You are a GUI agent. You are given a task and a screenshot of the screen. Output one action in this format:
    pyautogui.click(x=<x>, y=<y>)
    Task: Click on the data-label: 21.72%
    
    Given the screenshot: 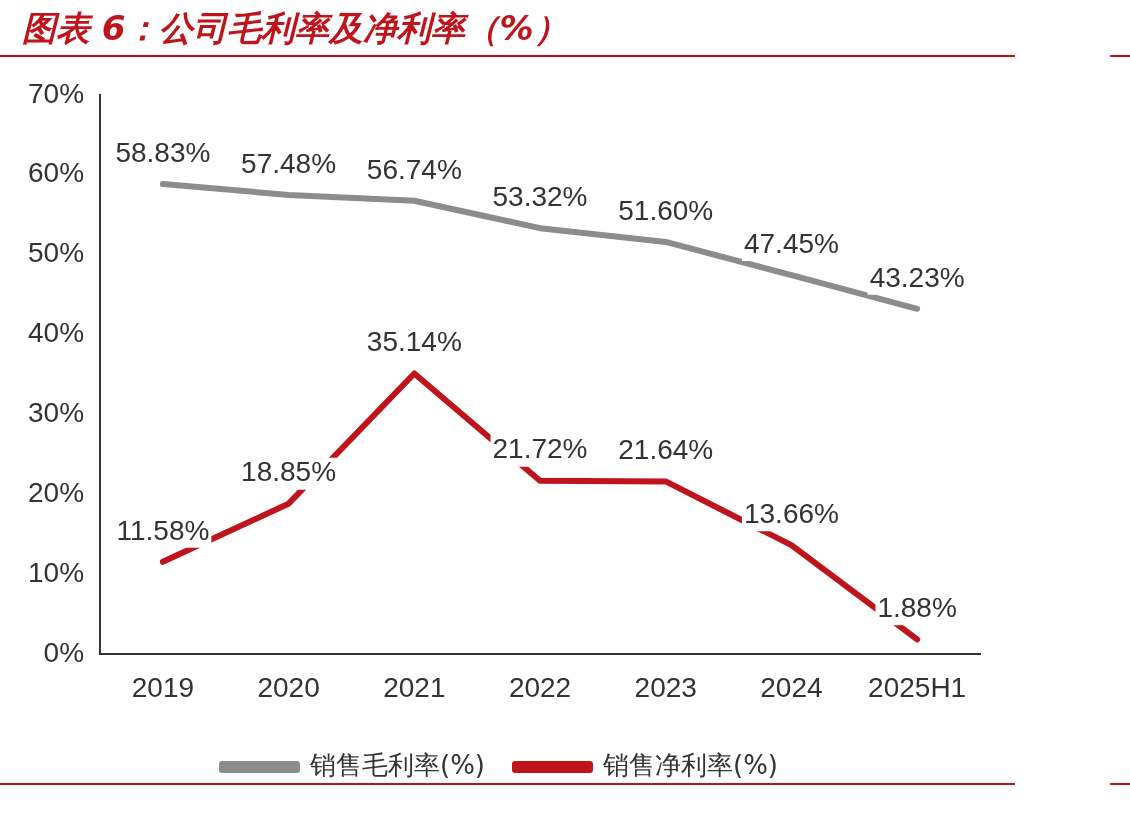 What is the action you would take?
    pyautogui.click(x=540, y=449)
    